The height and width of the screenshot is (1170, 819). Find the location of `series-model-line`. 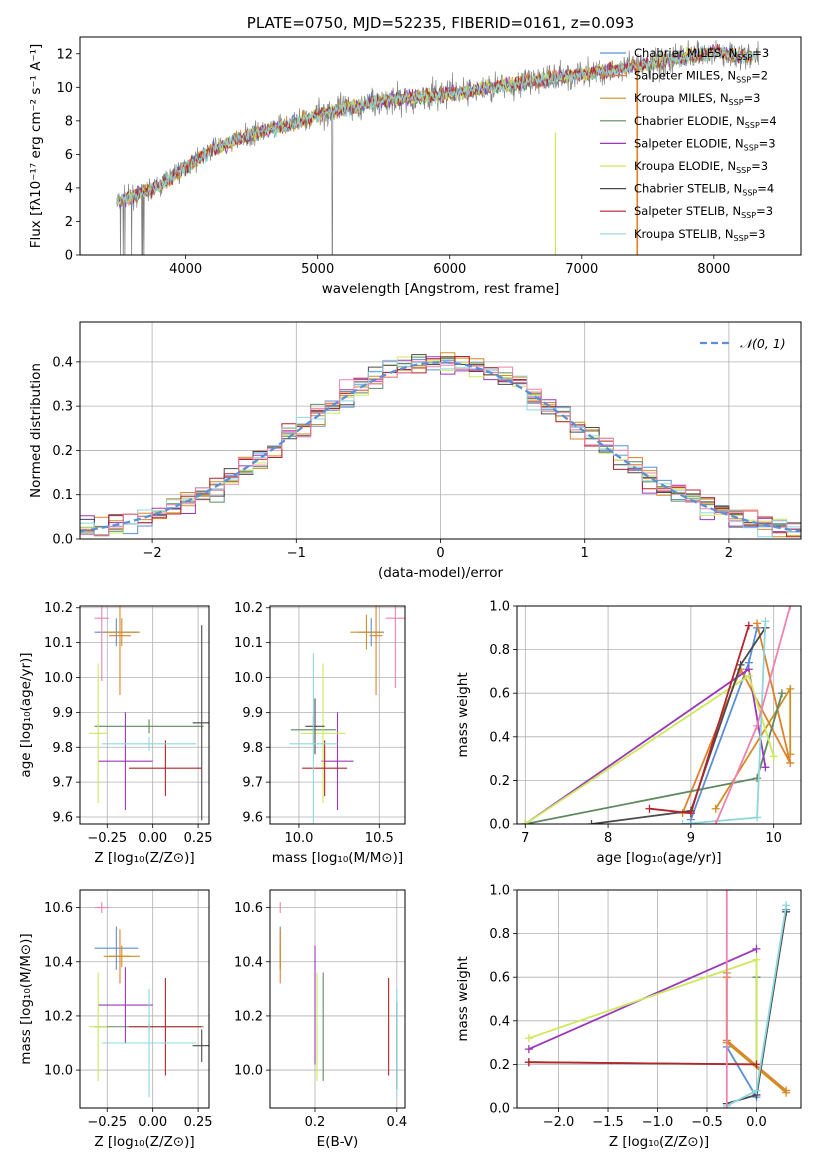

series-model-line is located at coordinates (435, 126).